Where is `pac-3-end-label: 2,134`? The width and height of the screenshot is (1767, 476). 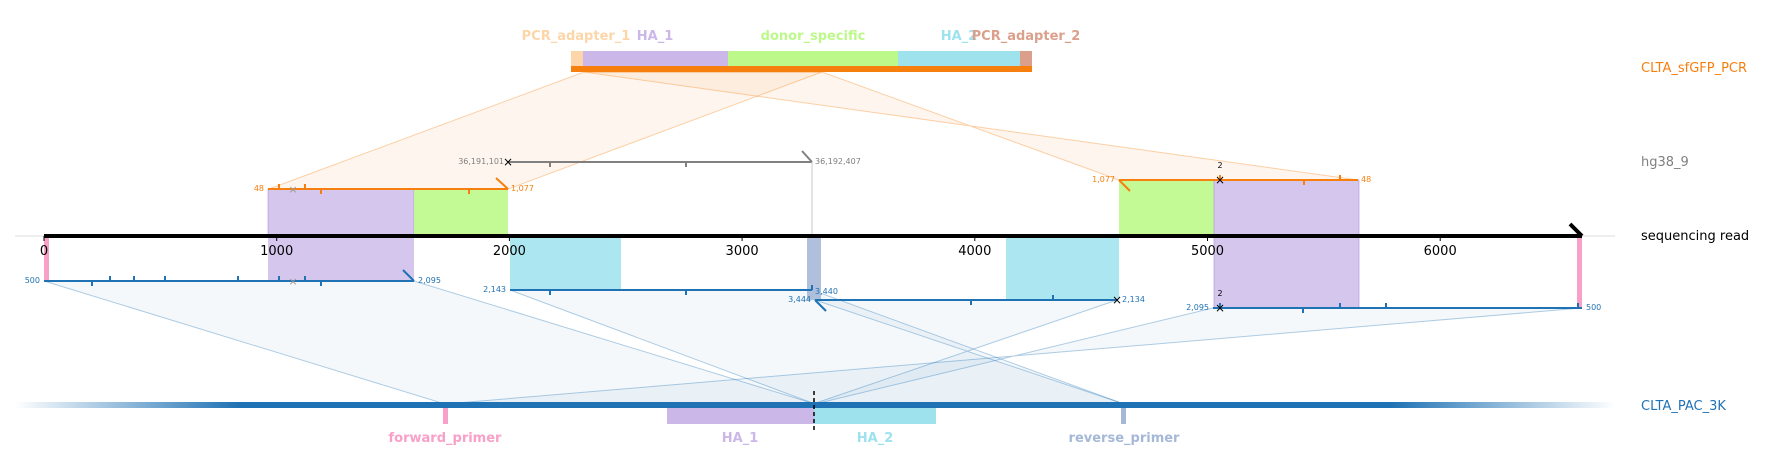
pac-3-end-label: 2,134 is located at coordinates (1133, 299).